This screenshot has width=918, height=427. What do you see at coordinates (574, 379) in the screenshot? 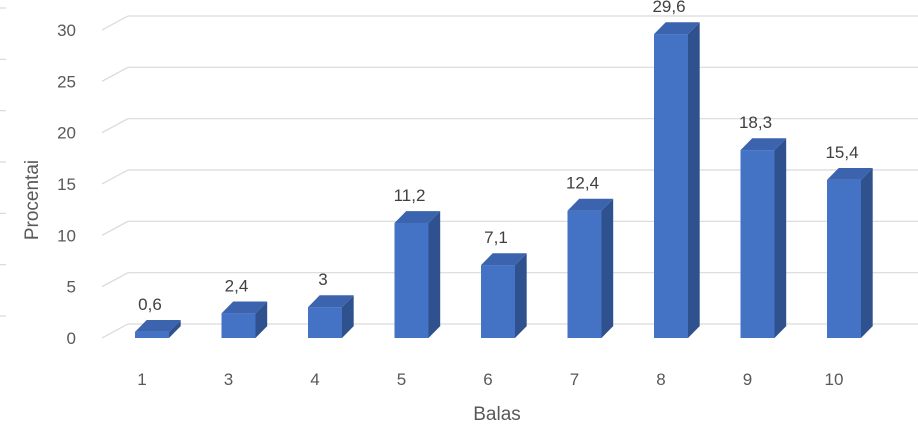
I see `x-tick-label: 7` at bounding box center [574, 379].